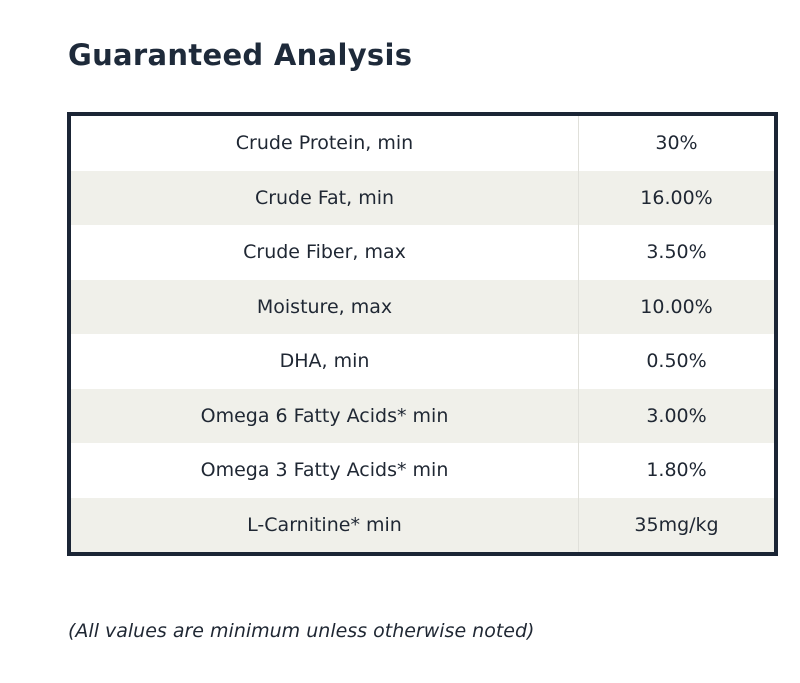  What do you see at coordinates (676, 470) in the screenshot?
I see `nutrient-value: 1.80%` at bounding box center [676, 470].